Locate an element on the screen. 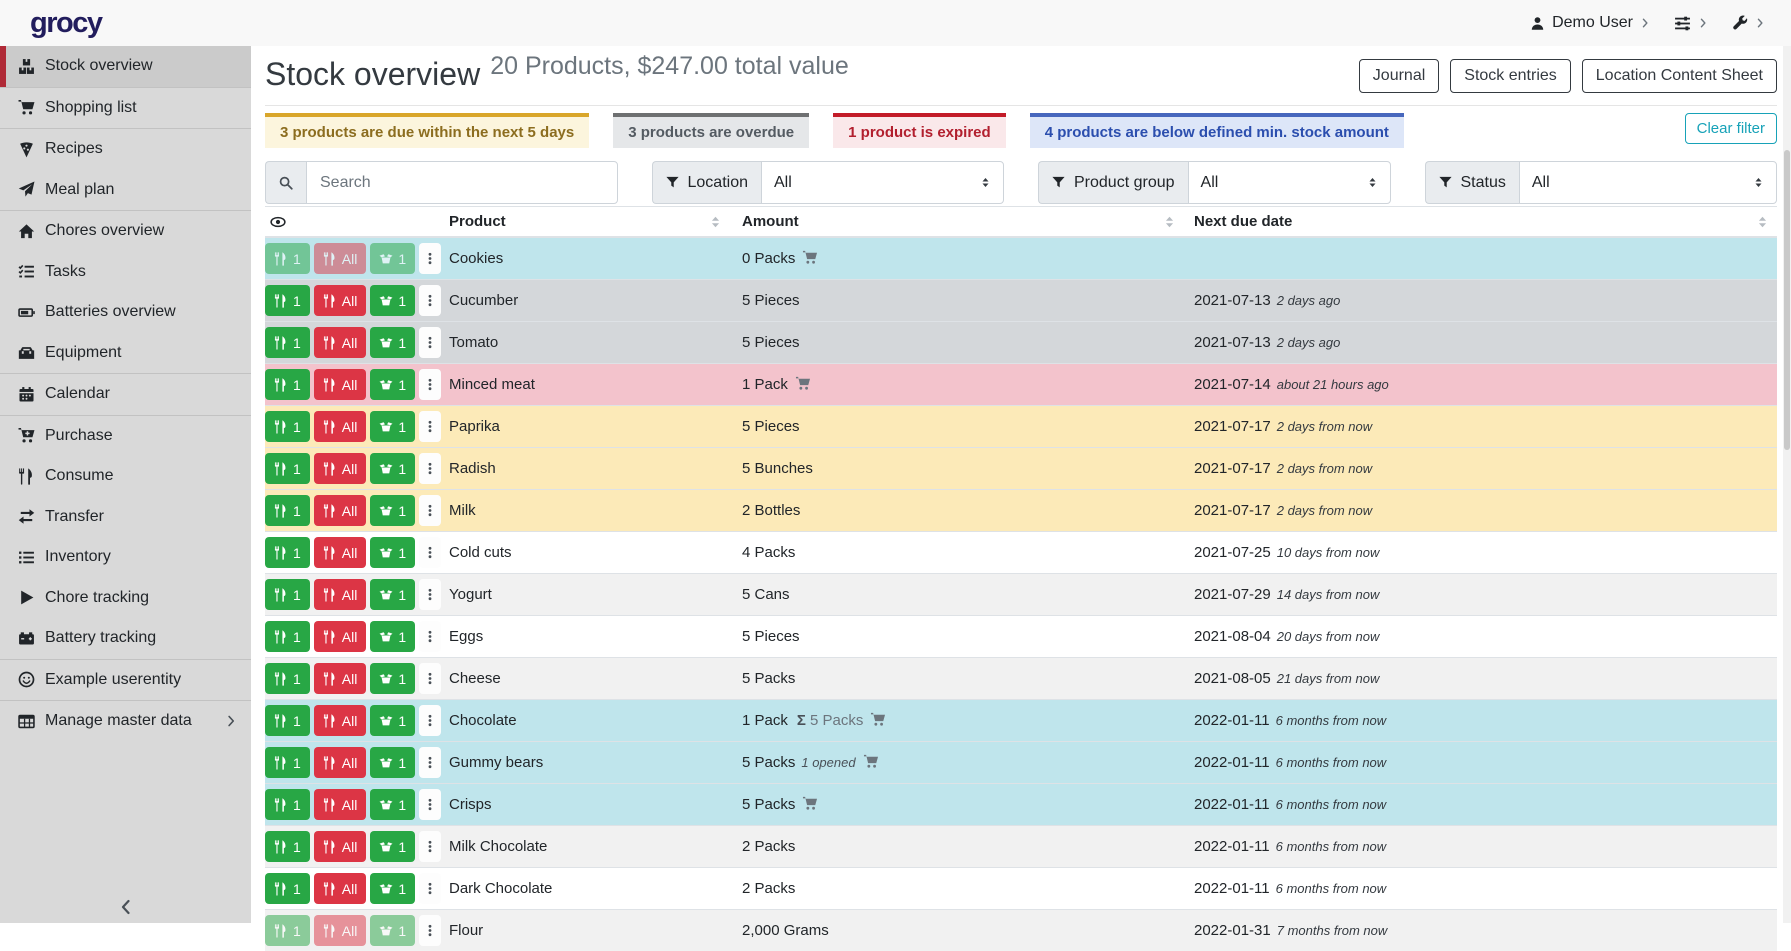 The image size is (1791, 951). sidebar-item-batteries-overview: Batteries overview is located at coordinates (125, 312).